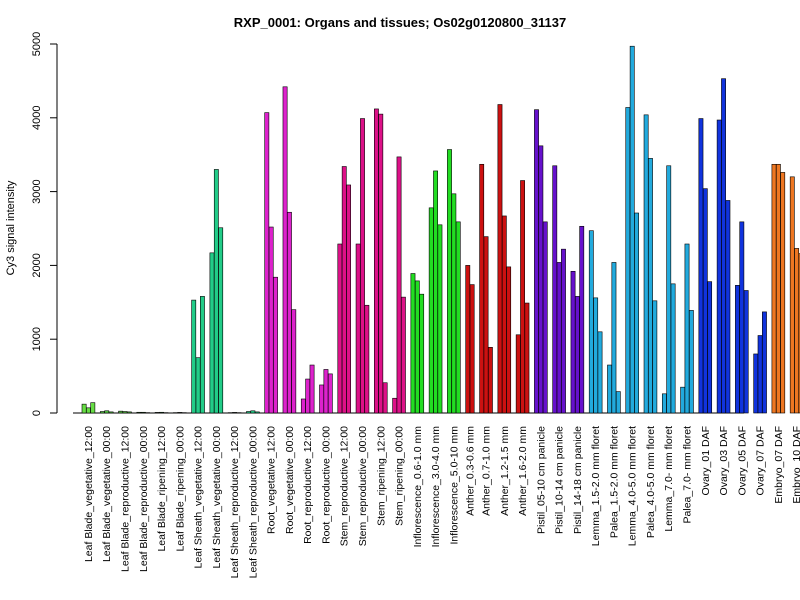  Describe the element at coordinates (253, 502) in the screenshot. I see `x-tick-label: Leaf Sheath_reproductive_00:00` at that location.